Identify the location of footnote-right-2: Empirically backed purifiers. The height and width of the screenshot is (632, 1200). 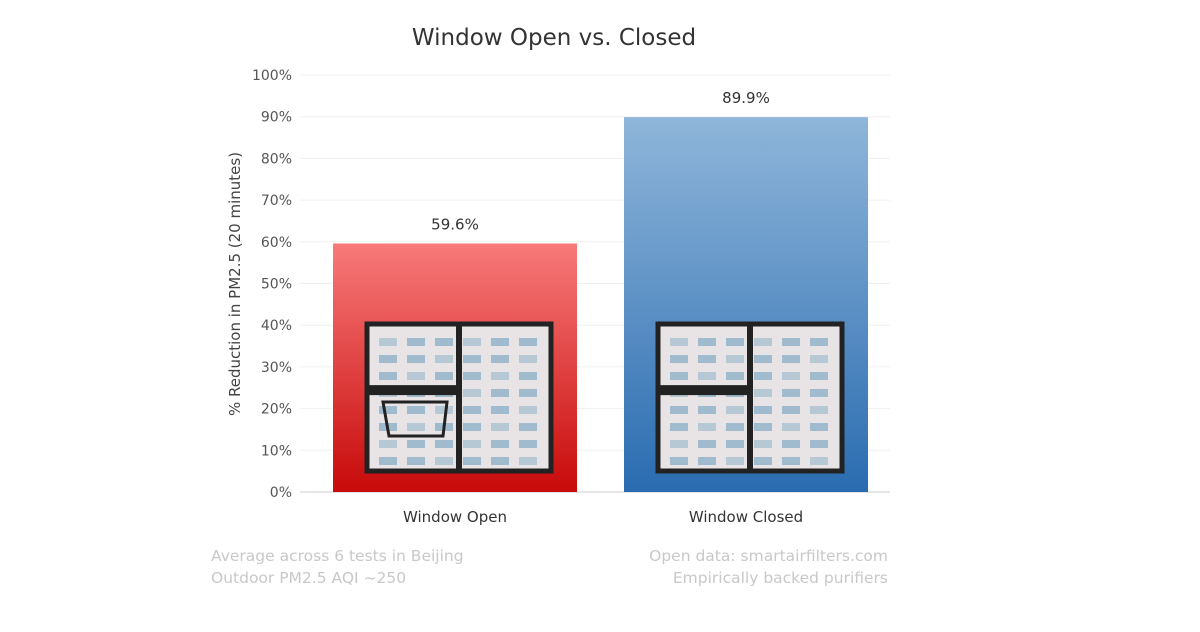
(780, 578).